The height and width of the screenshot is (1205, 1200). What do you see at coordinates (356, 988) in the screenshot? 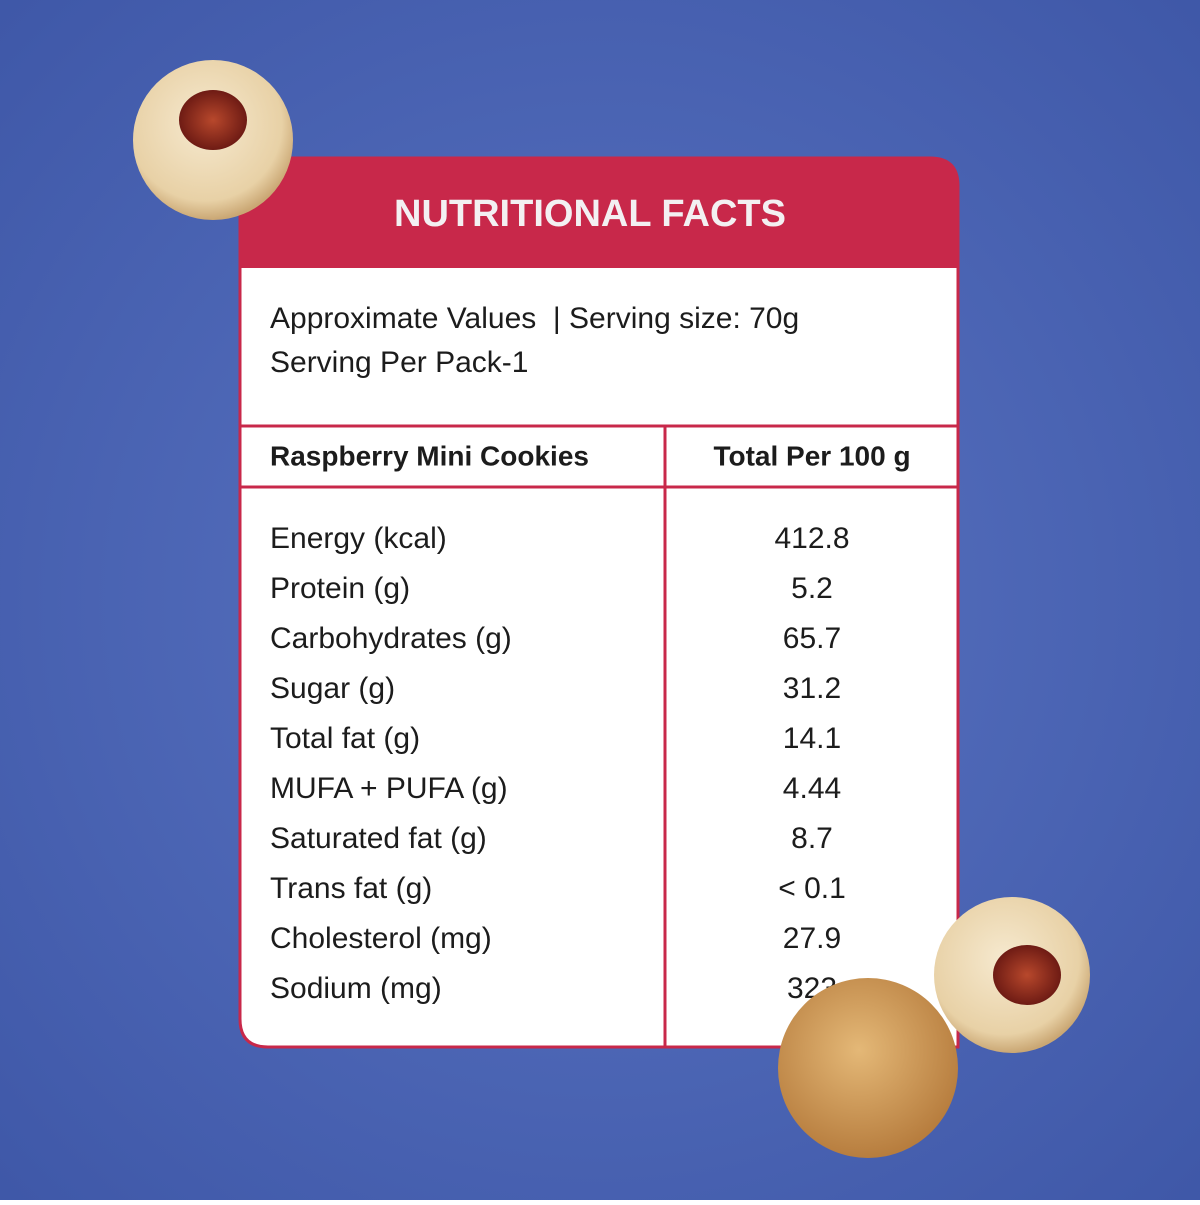
I see `row-label: Sodium (mg)` at bounding box center [356, 988].